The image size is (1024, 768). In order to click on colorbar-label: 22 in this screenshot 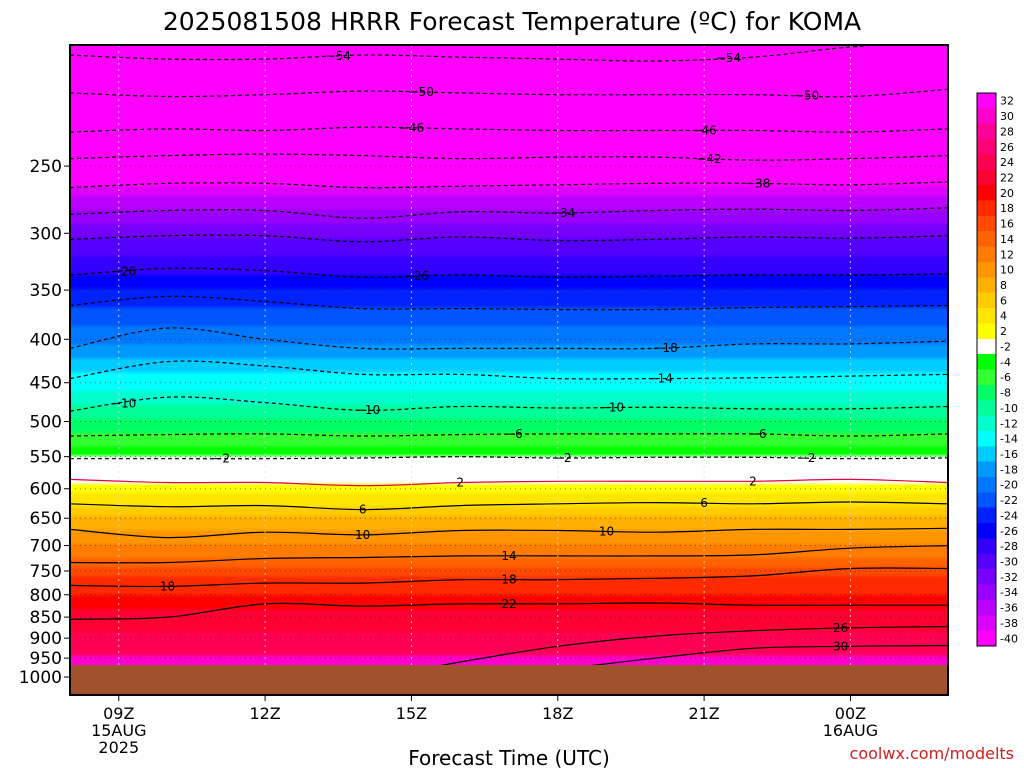, I will do `click(1007, 177)`.